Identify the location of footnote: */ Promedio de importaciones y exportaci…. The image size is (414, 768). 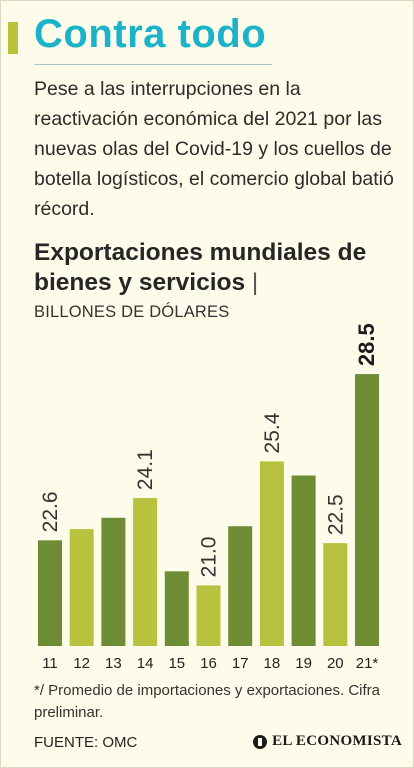
(207, 701).